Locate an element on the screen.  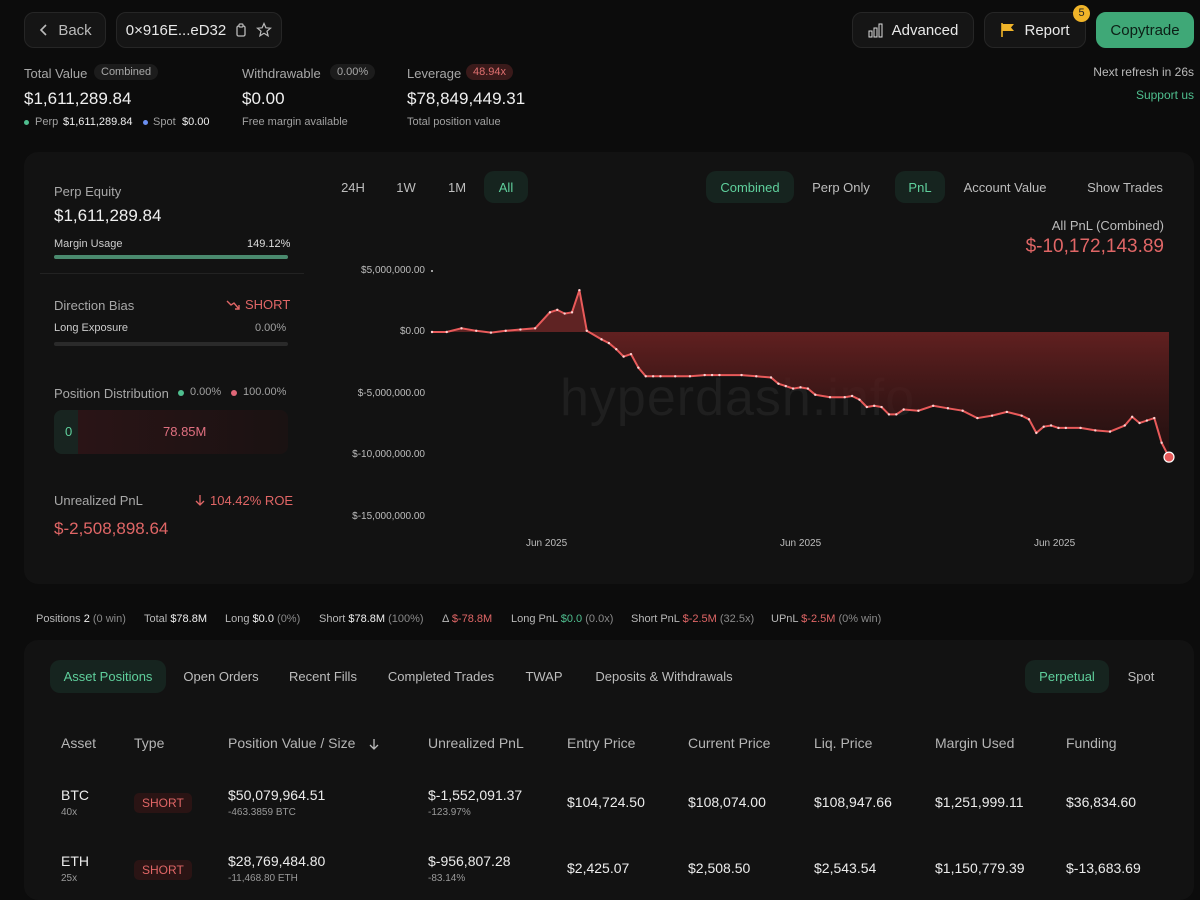
metric-account-value: Account Value is located at coordinates (1005, 187).